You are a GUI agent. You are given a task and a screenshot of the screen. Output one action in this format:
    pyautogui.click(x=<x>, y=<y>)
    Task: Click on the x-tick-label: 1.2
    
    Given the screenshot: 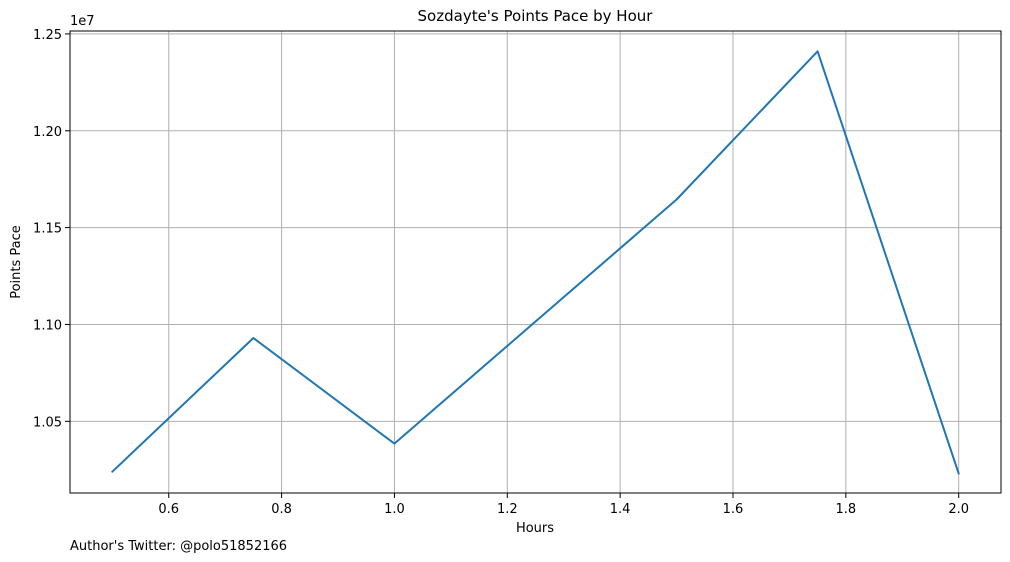 What is the action you would take?
    pyautogui.click(x=507, y=509)
    